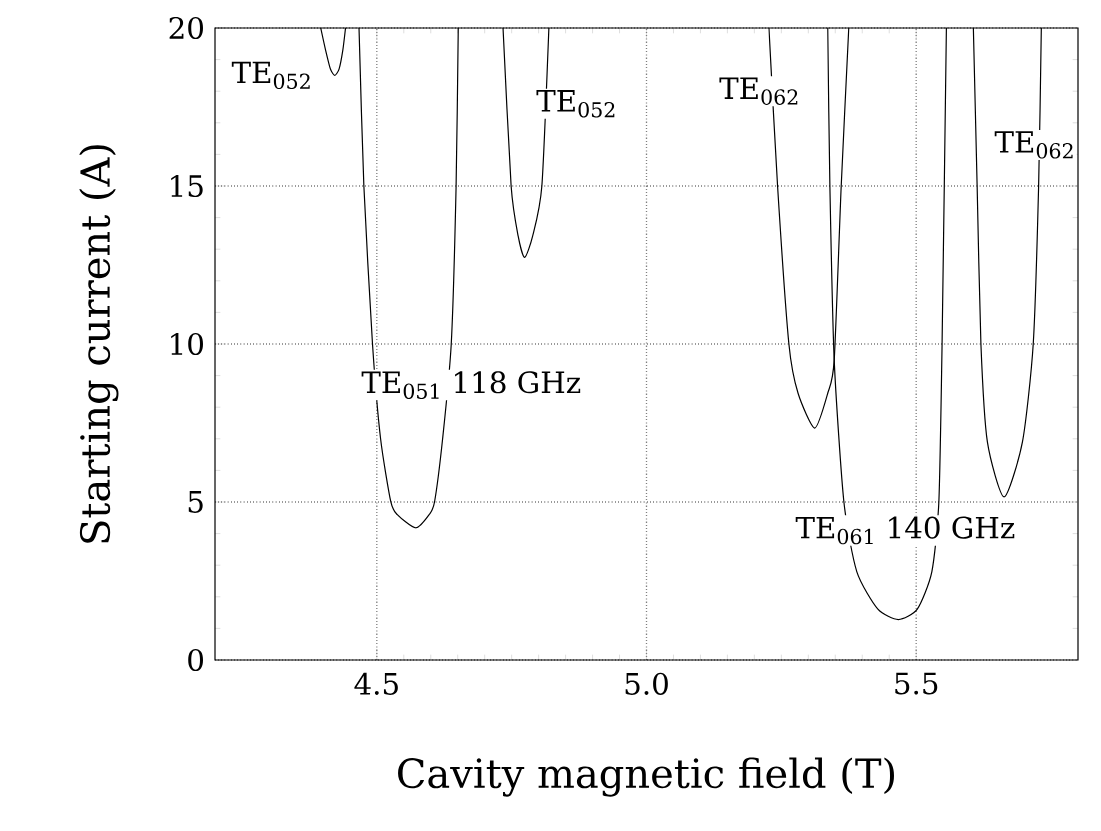 The width and height of the screenshot is (1101, 831). I want to click on y-tick-label: 5, so click(195, 502).